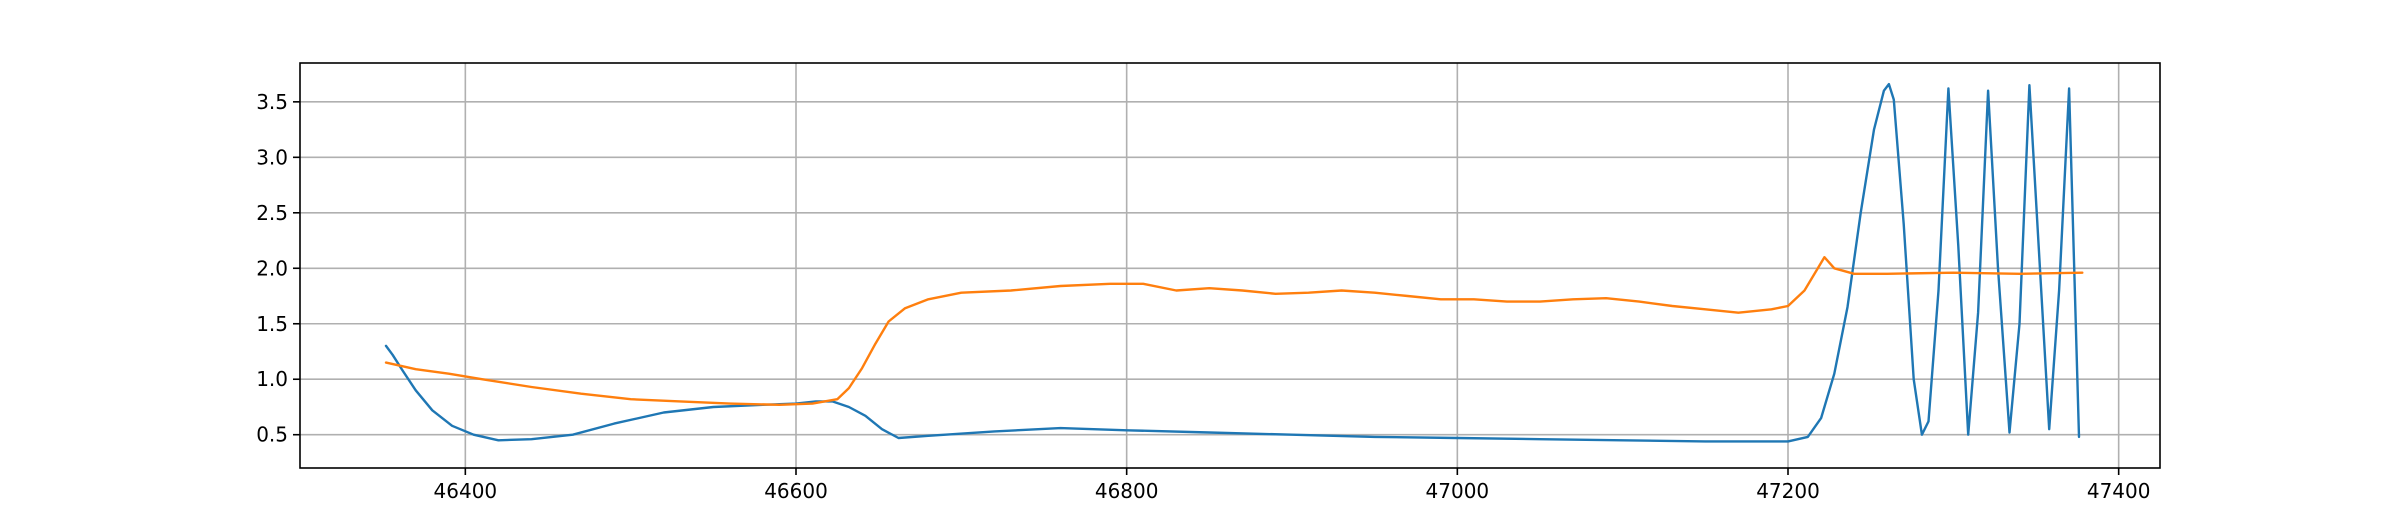  Describe the element at coordinates (1292, 485) in the screenshot. I see `x-axis-ticks: 46400 46600 46800 47000 47200 47400` at that location.